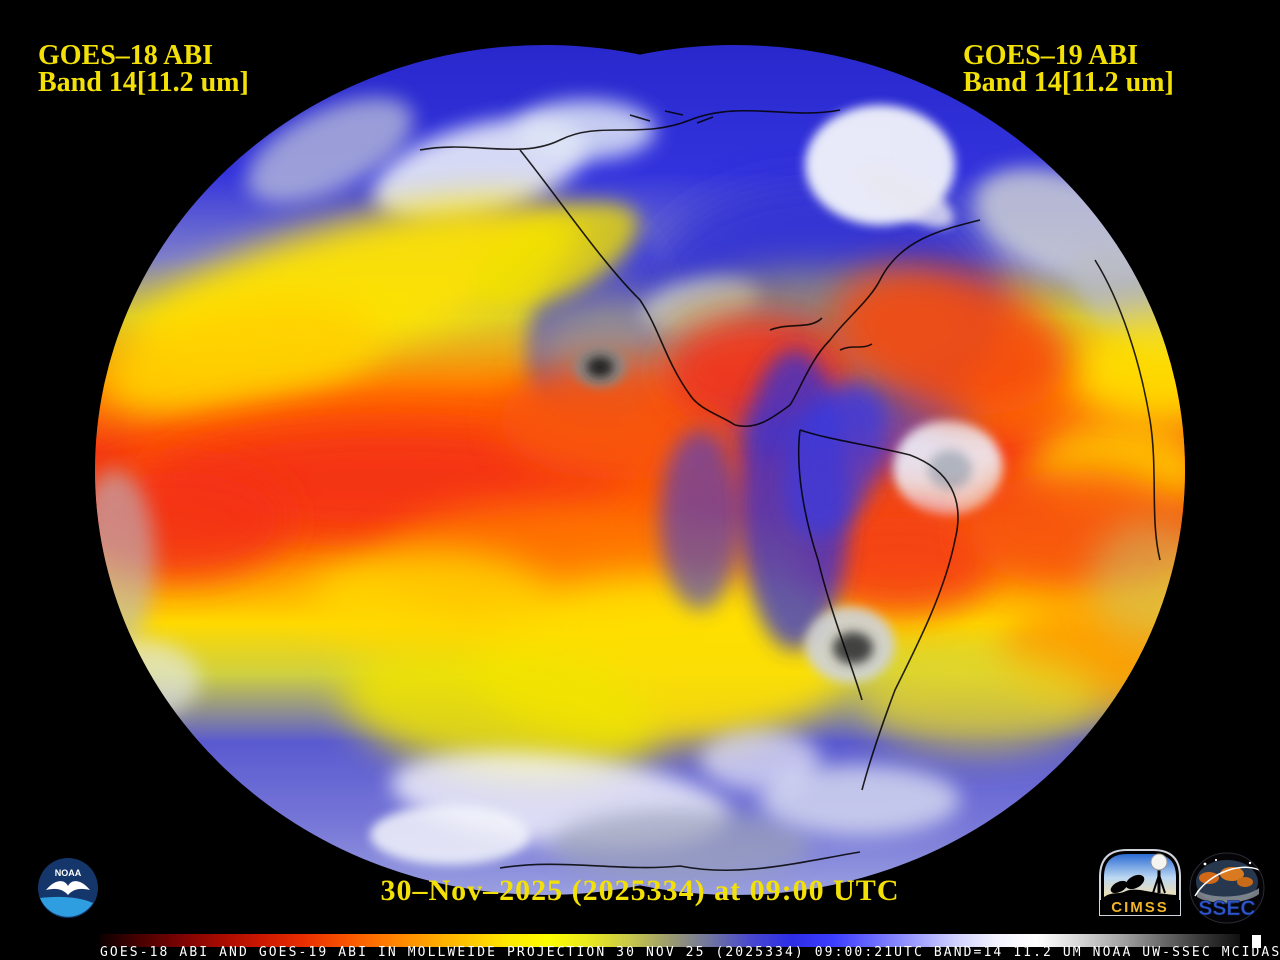 Image resolution: width=1280 pixels, height=960 pixels. I want to click on goes18-title: GOES–18 ABI, so click(126, 55).